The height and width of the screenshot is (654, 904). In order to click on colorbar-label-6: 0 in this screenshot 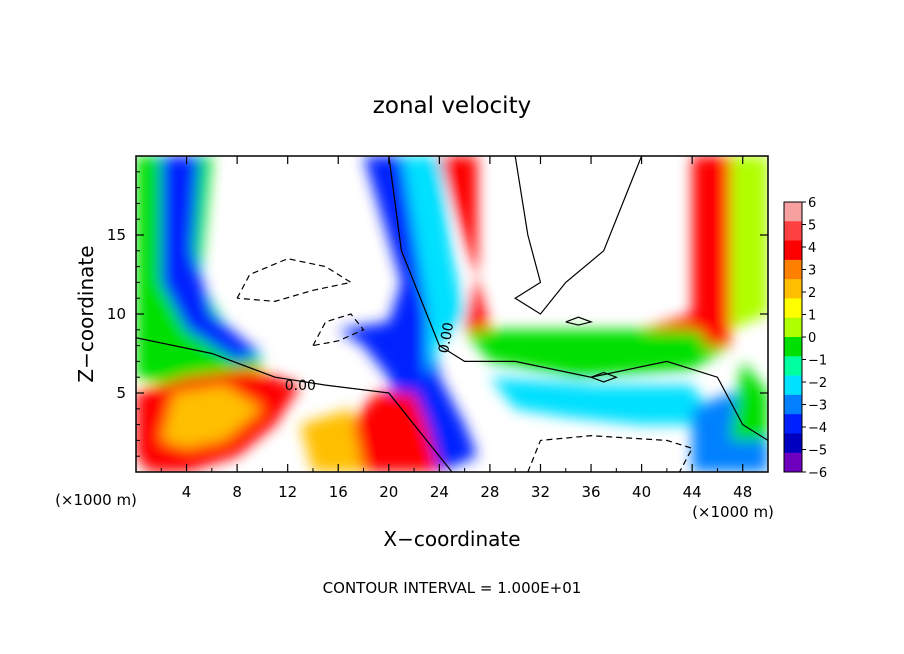, I will do `click(812, 338)`.